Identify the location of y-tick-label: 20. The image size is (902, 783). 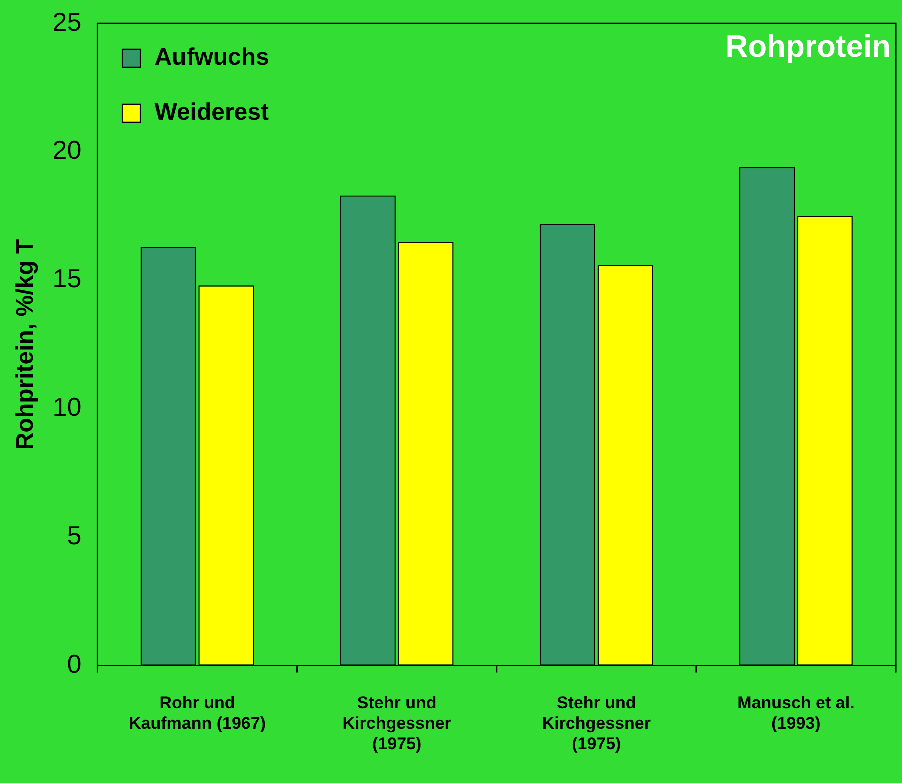
(67, 150).